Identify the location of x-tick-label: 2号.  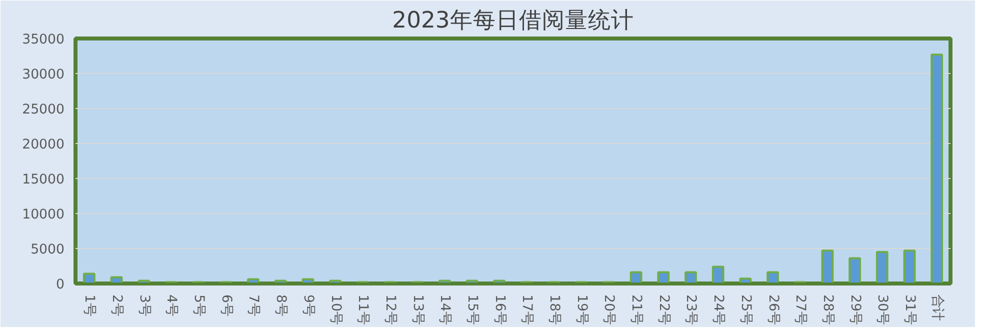
(116, 305).